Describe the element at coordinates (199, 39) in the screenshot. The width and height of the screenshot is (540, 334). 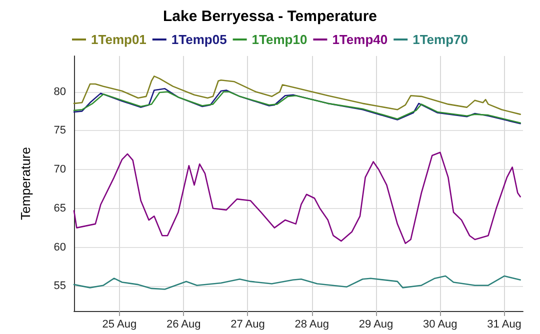
I see `legend-label: 1Temp05` at that location.